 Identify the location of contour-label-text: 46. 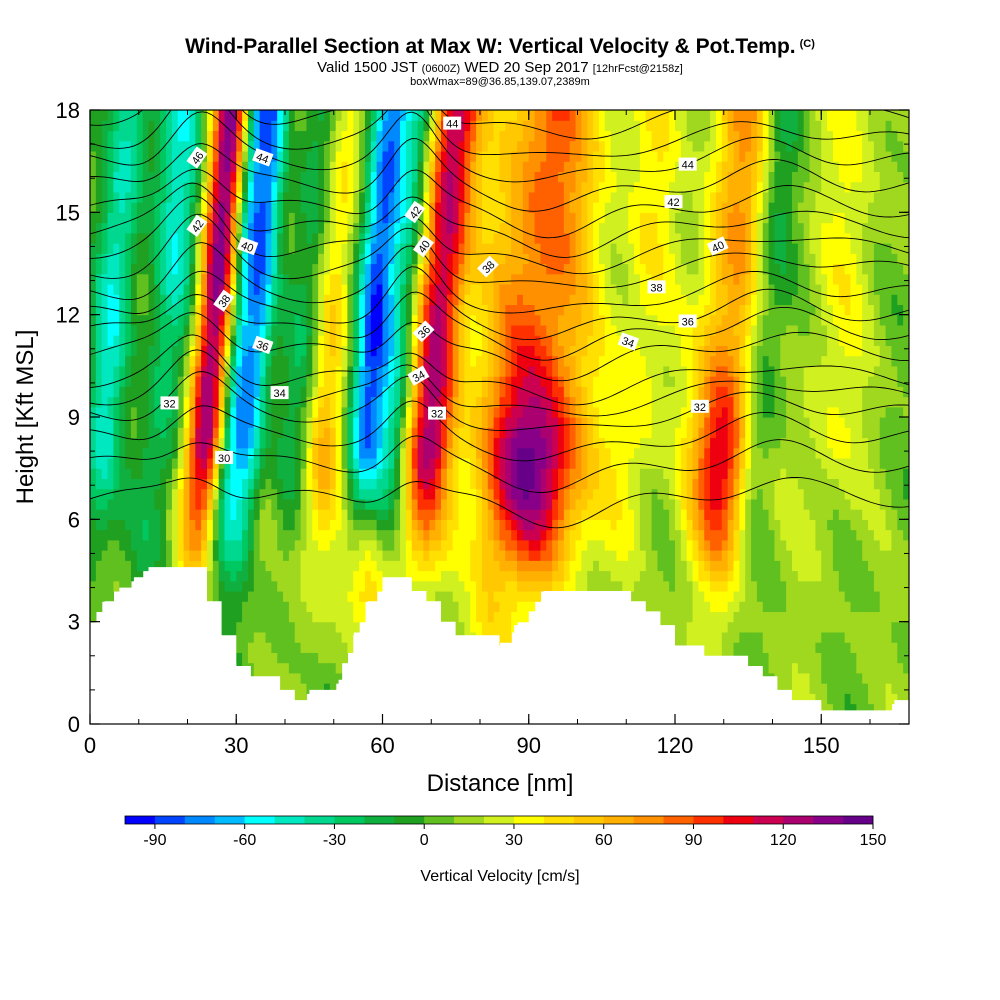
(198, 158).